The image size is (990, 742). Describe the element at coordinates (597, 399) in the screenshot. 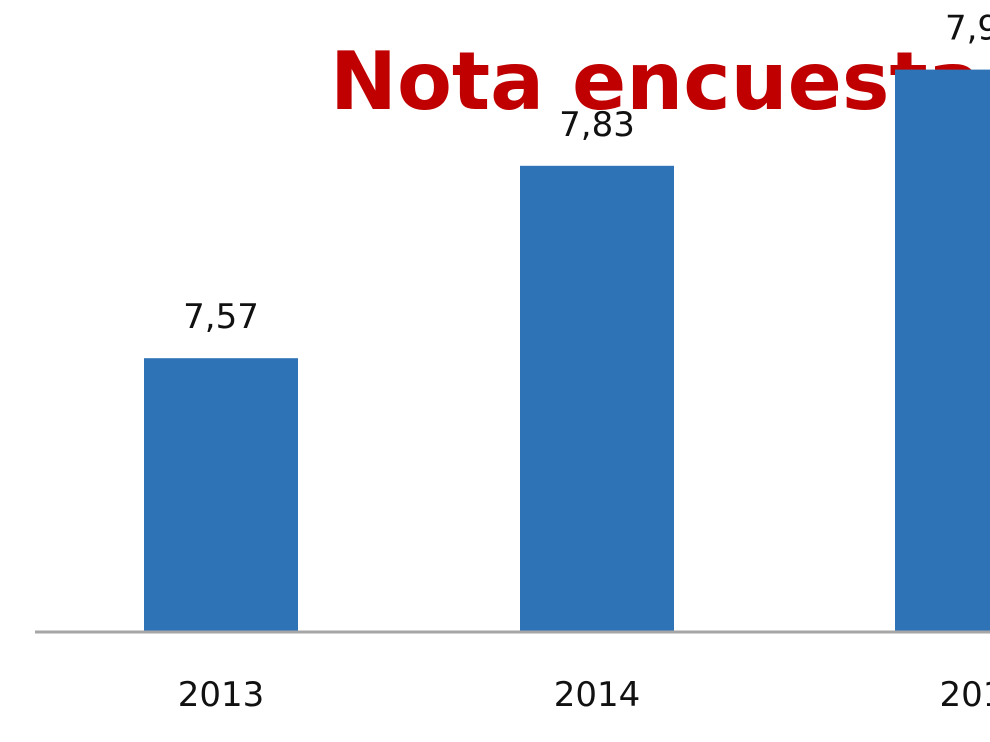

I see `bar-2014` at that location.